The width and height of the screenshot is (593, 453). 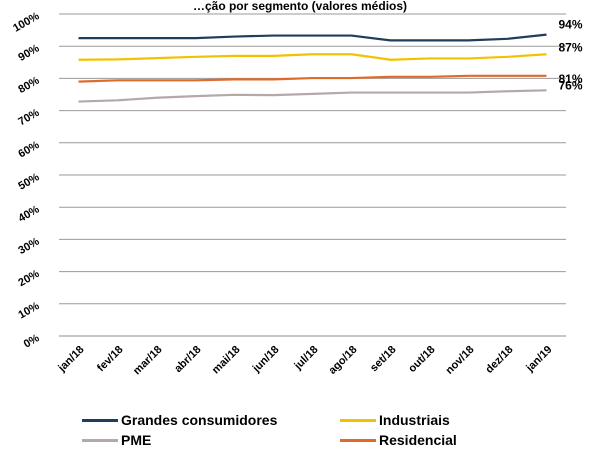 What do you see at coordinates (32, 341) in the screenshot?
I see `y-tick-label: 0%` at bounding box center [32, 341].